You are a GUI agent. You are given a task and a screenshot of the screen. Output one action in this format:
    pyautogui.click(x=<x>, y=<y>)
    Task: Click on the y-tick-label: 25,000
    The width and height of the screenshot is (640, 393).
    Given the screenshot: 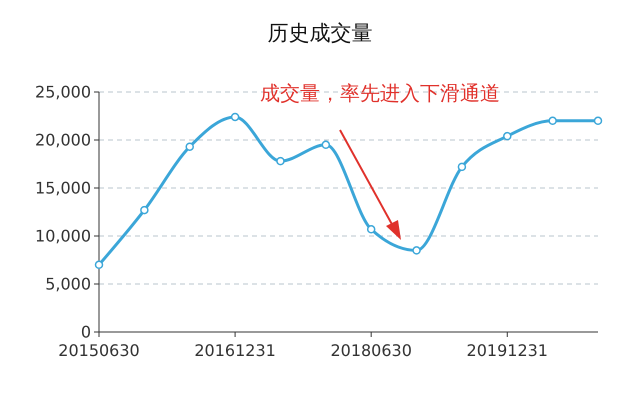 What is the action you would take?
    pyautogui.click(x=63, y=92)
    